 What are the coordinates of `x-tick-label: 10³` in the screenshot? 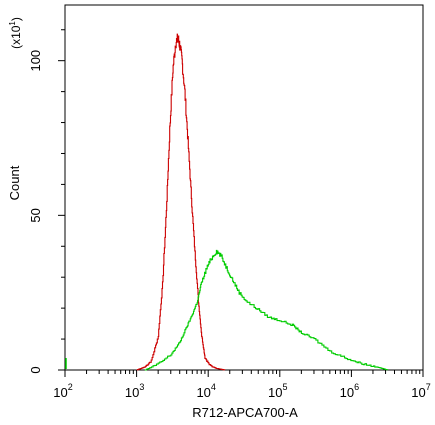 It's located at (134, 391).